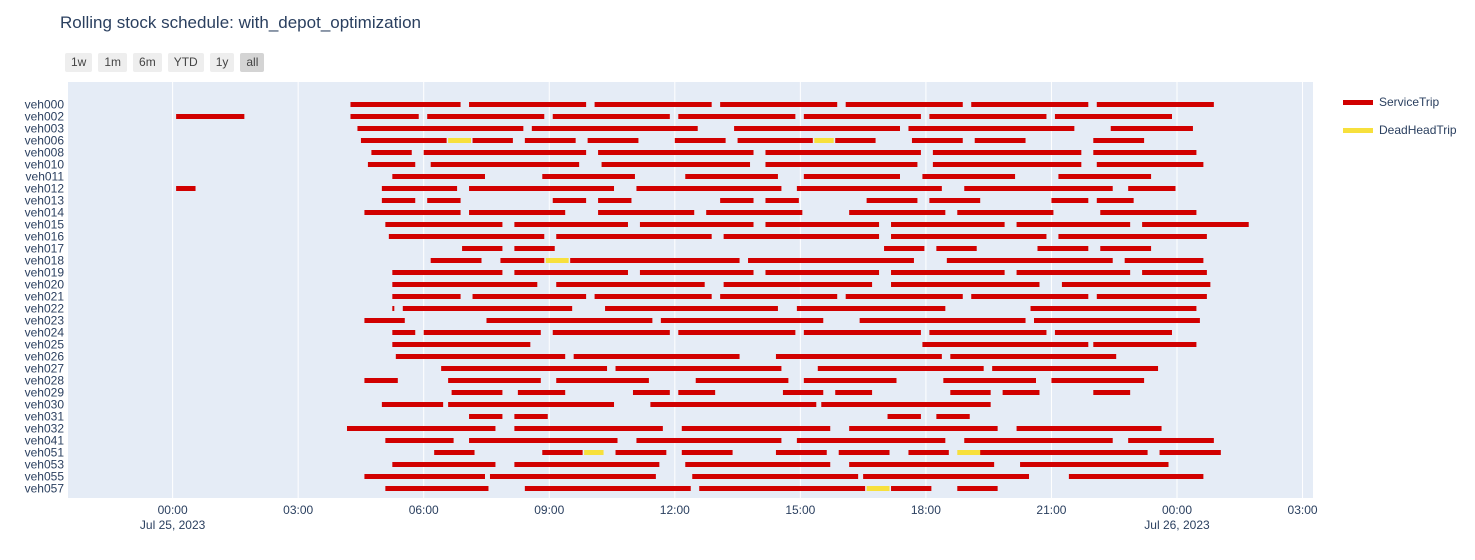 The height and width of the screenshot is (560, 1475). What do you see at coordinates (45, 177) in the screenshot?
I see `y-tick-label: veh011` at bounding box center [45, 177].